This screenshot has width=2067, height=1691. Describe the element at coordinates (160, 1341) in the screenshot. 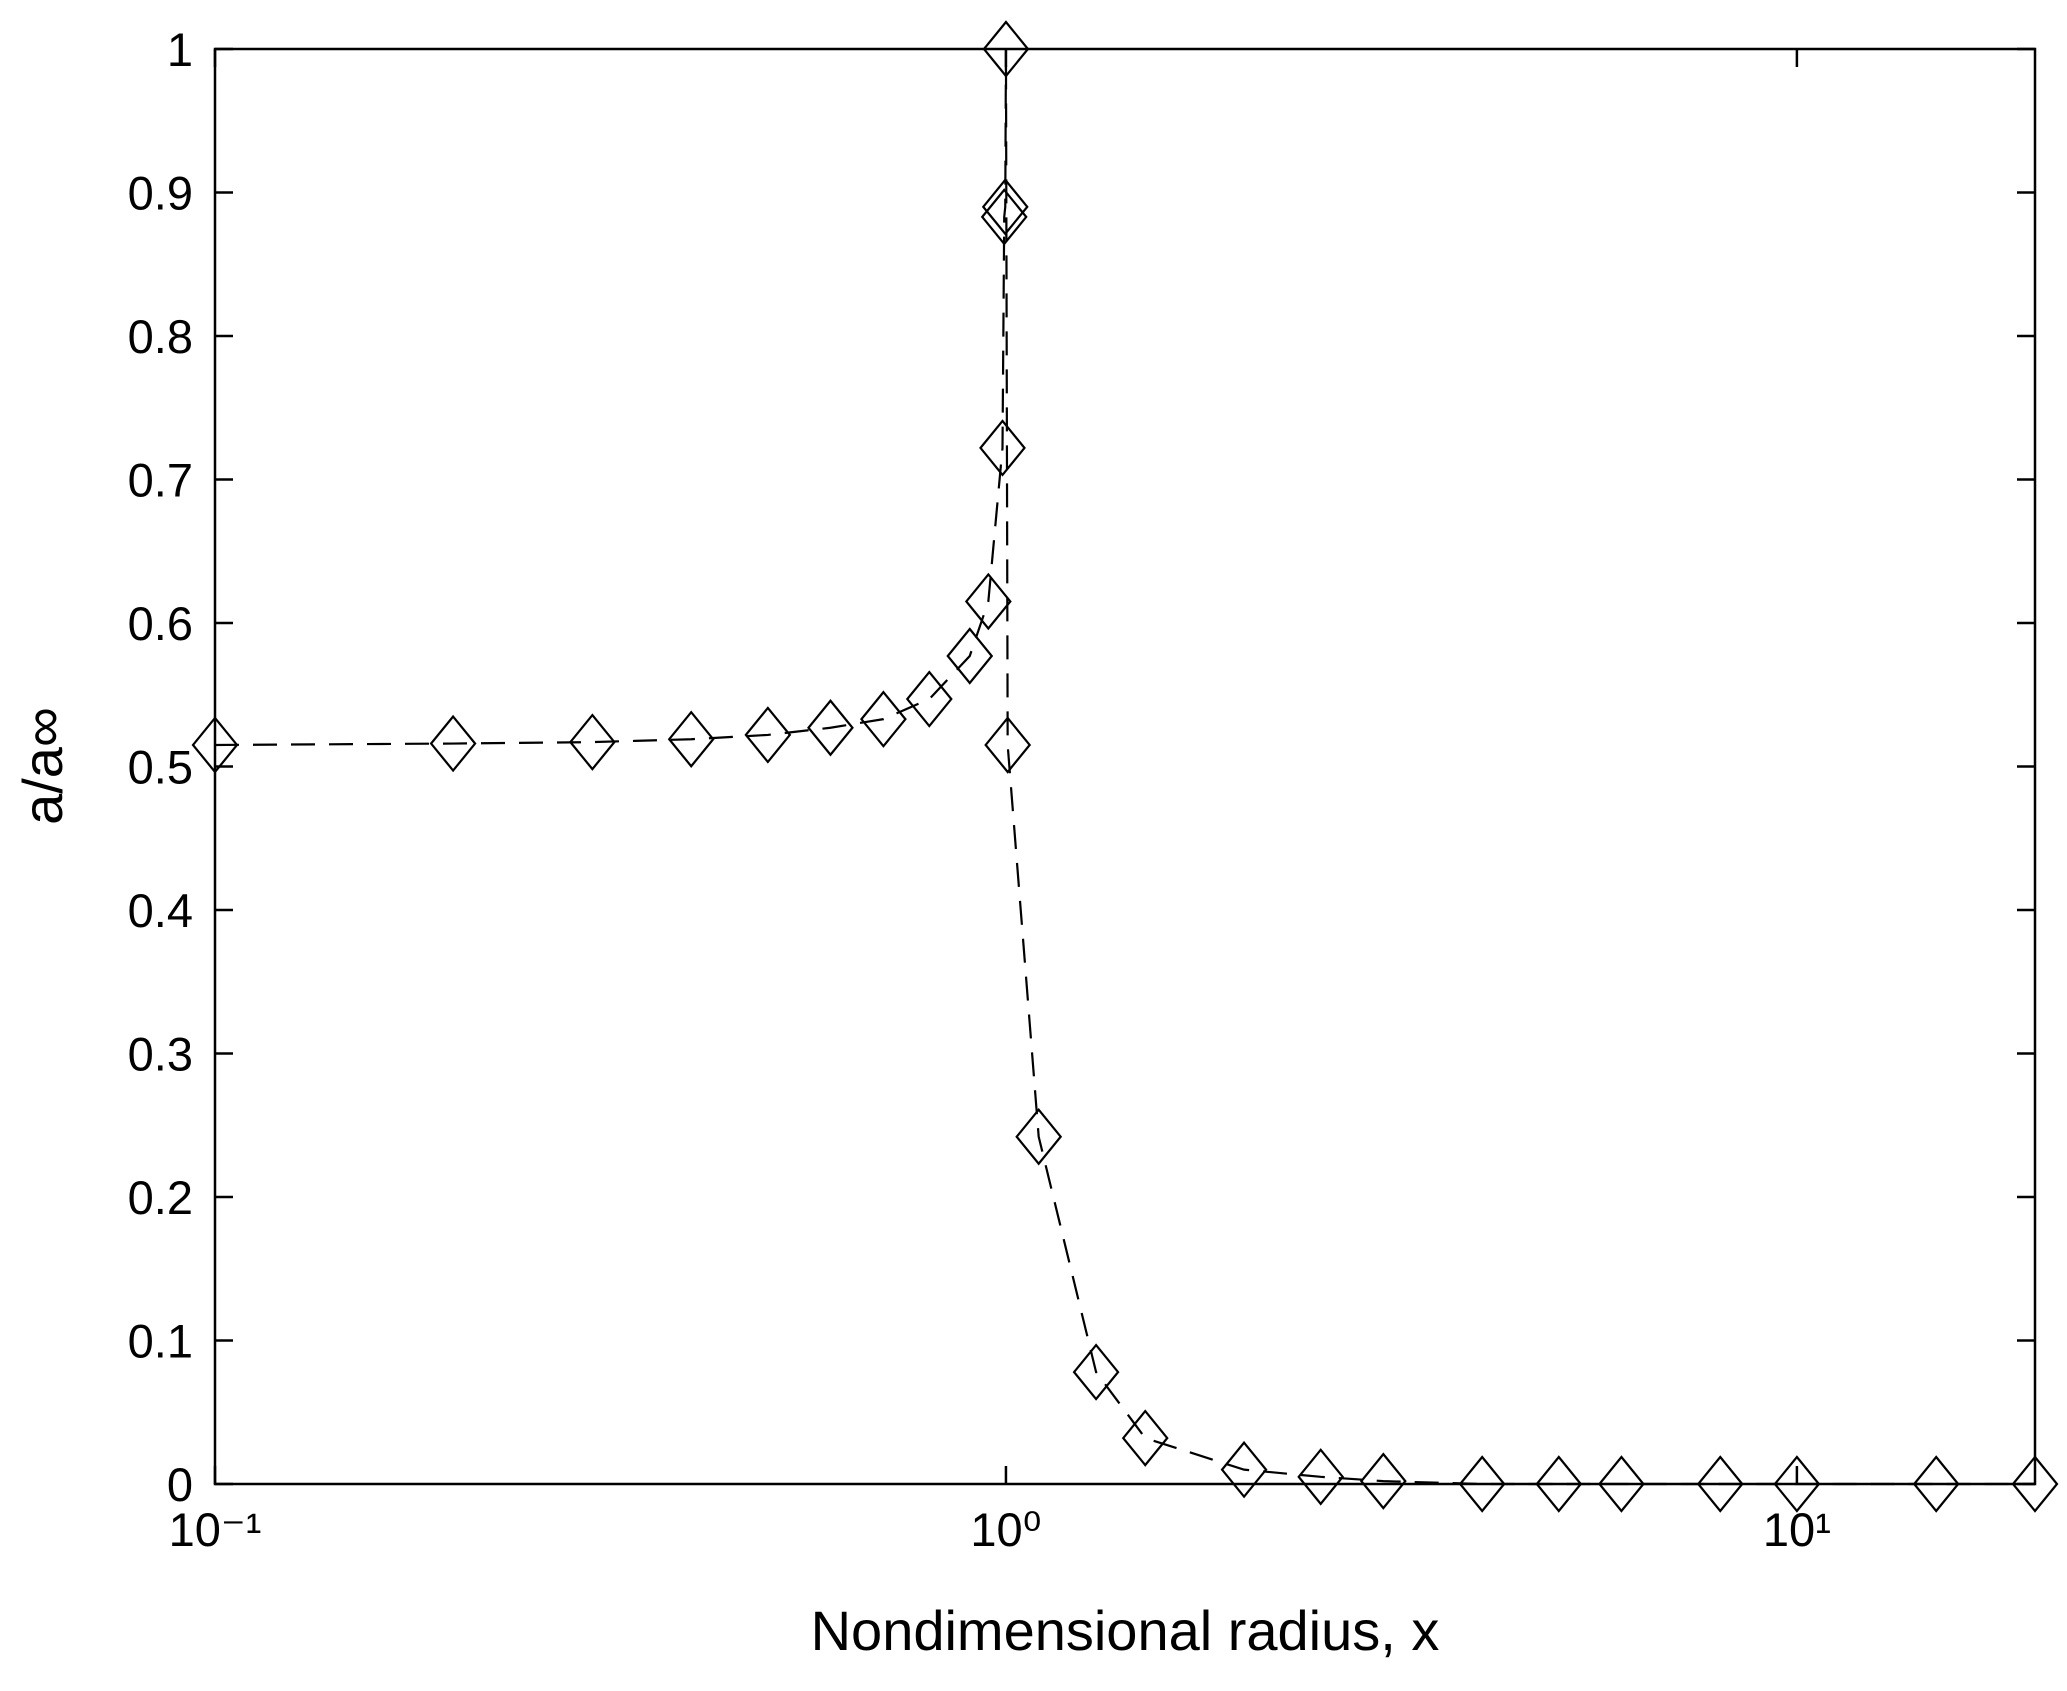

I see `y-tick-label: 0.1` at that location.